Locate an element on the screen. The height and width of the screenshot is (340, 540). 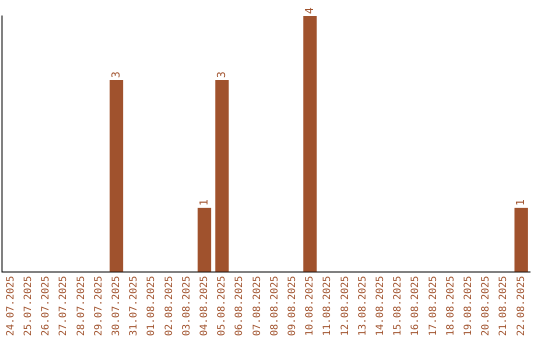
x-tick-label: 21.08.2025 is located at coordinates (504, 306).